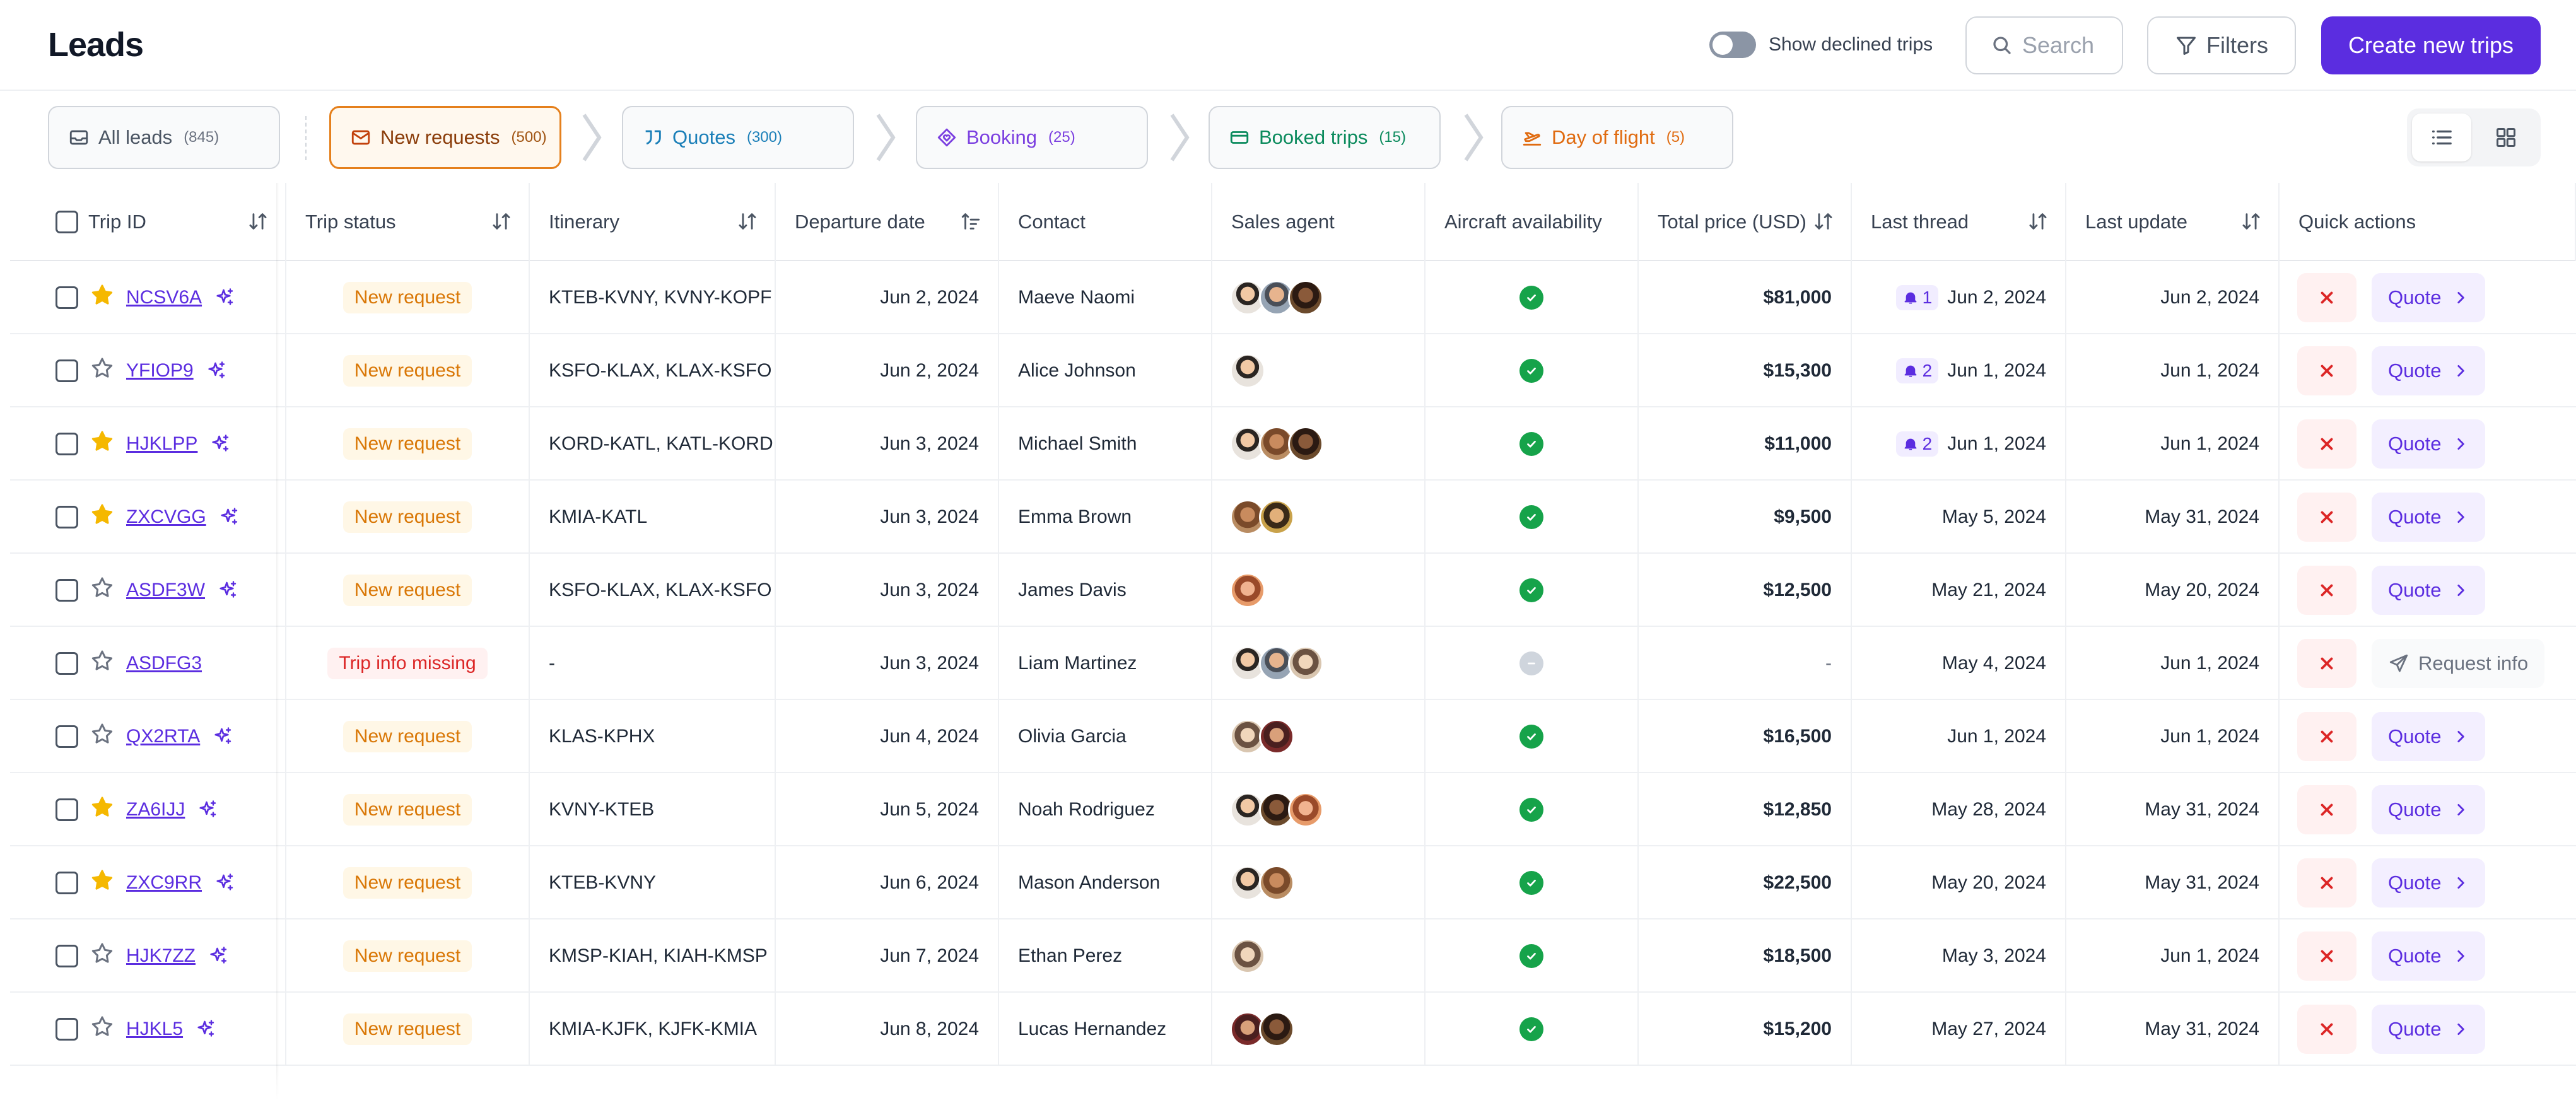  Describe the element at coordinates (1959, 222) in the screenshot. I see `col-last-thread-header: Last thread` at that location.